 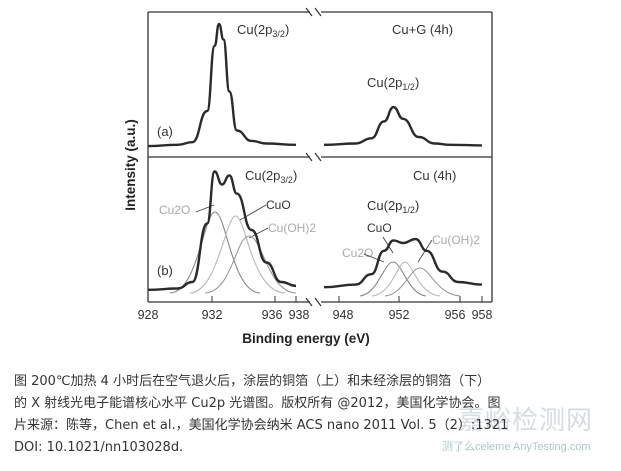 What do you see at coordinates (278, 205) in the screenshot?
I see `component-label-cuo-left: CuO` at bounding box center [278, 205].